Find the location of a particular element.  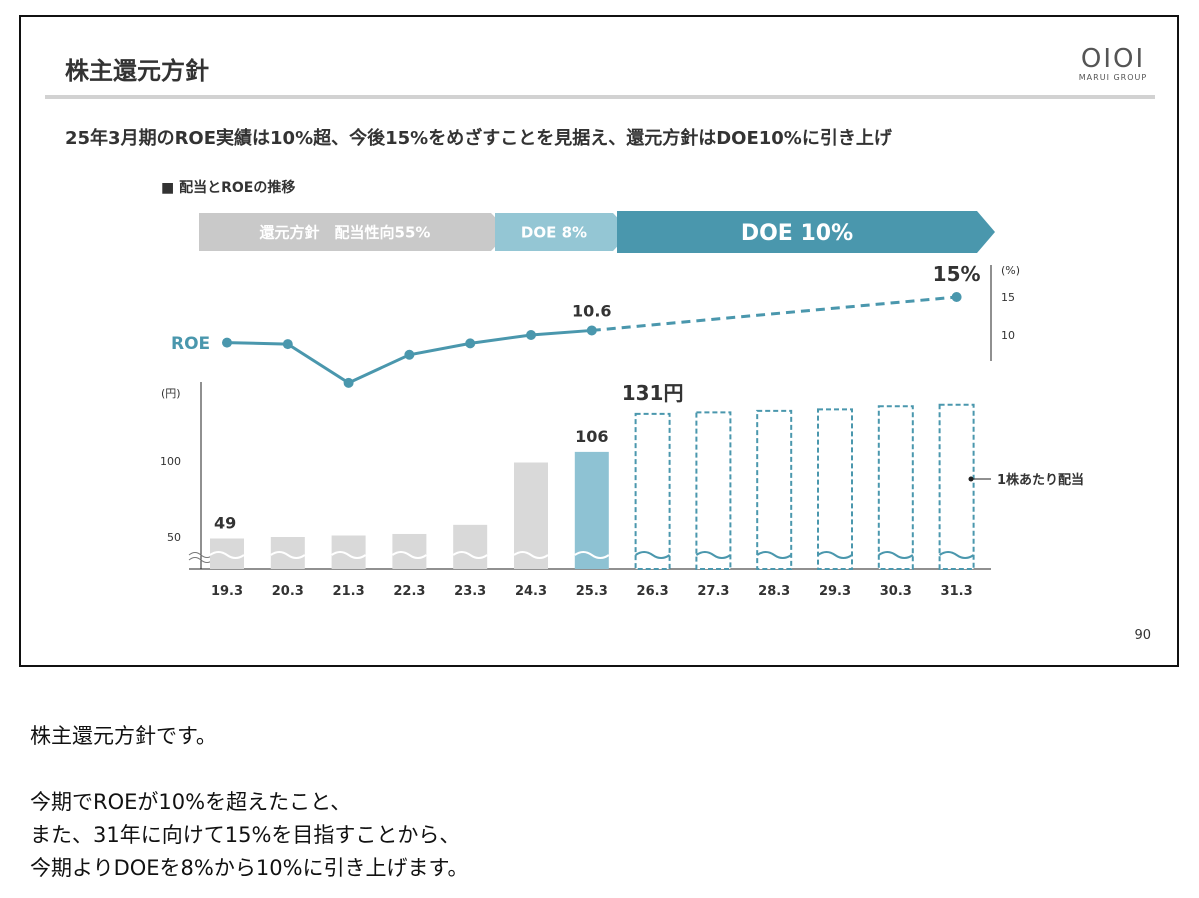

logo-mark: OIOI is located at coordinates (1113, 59).